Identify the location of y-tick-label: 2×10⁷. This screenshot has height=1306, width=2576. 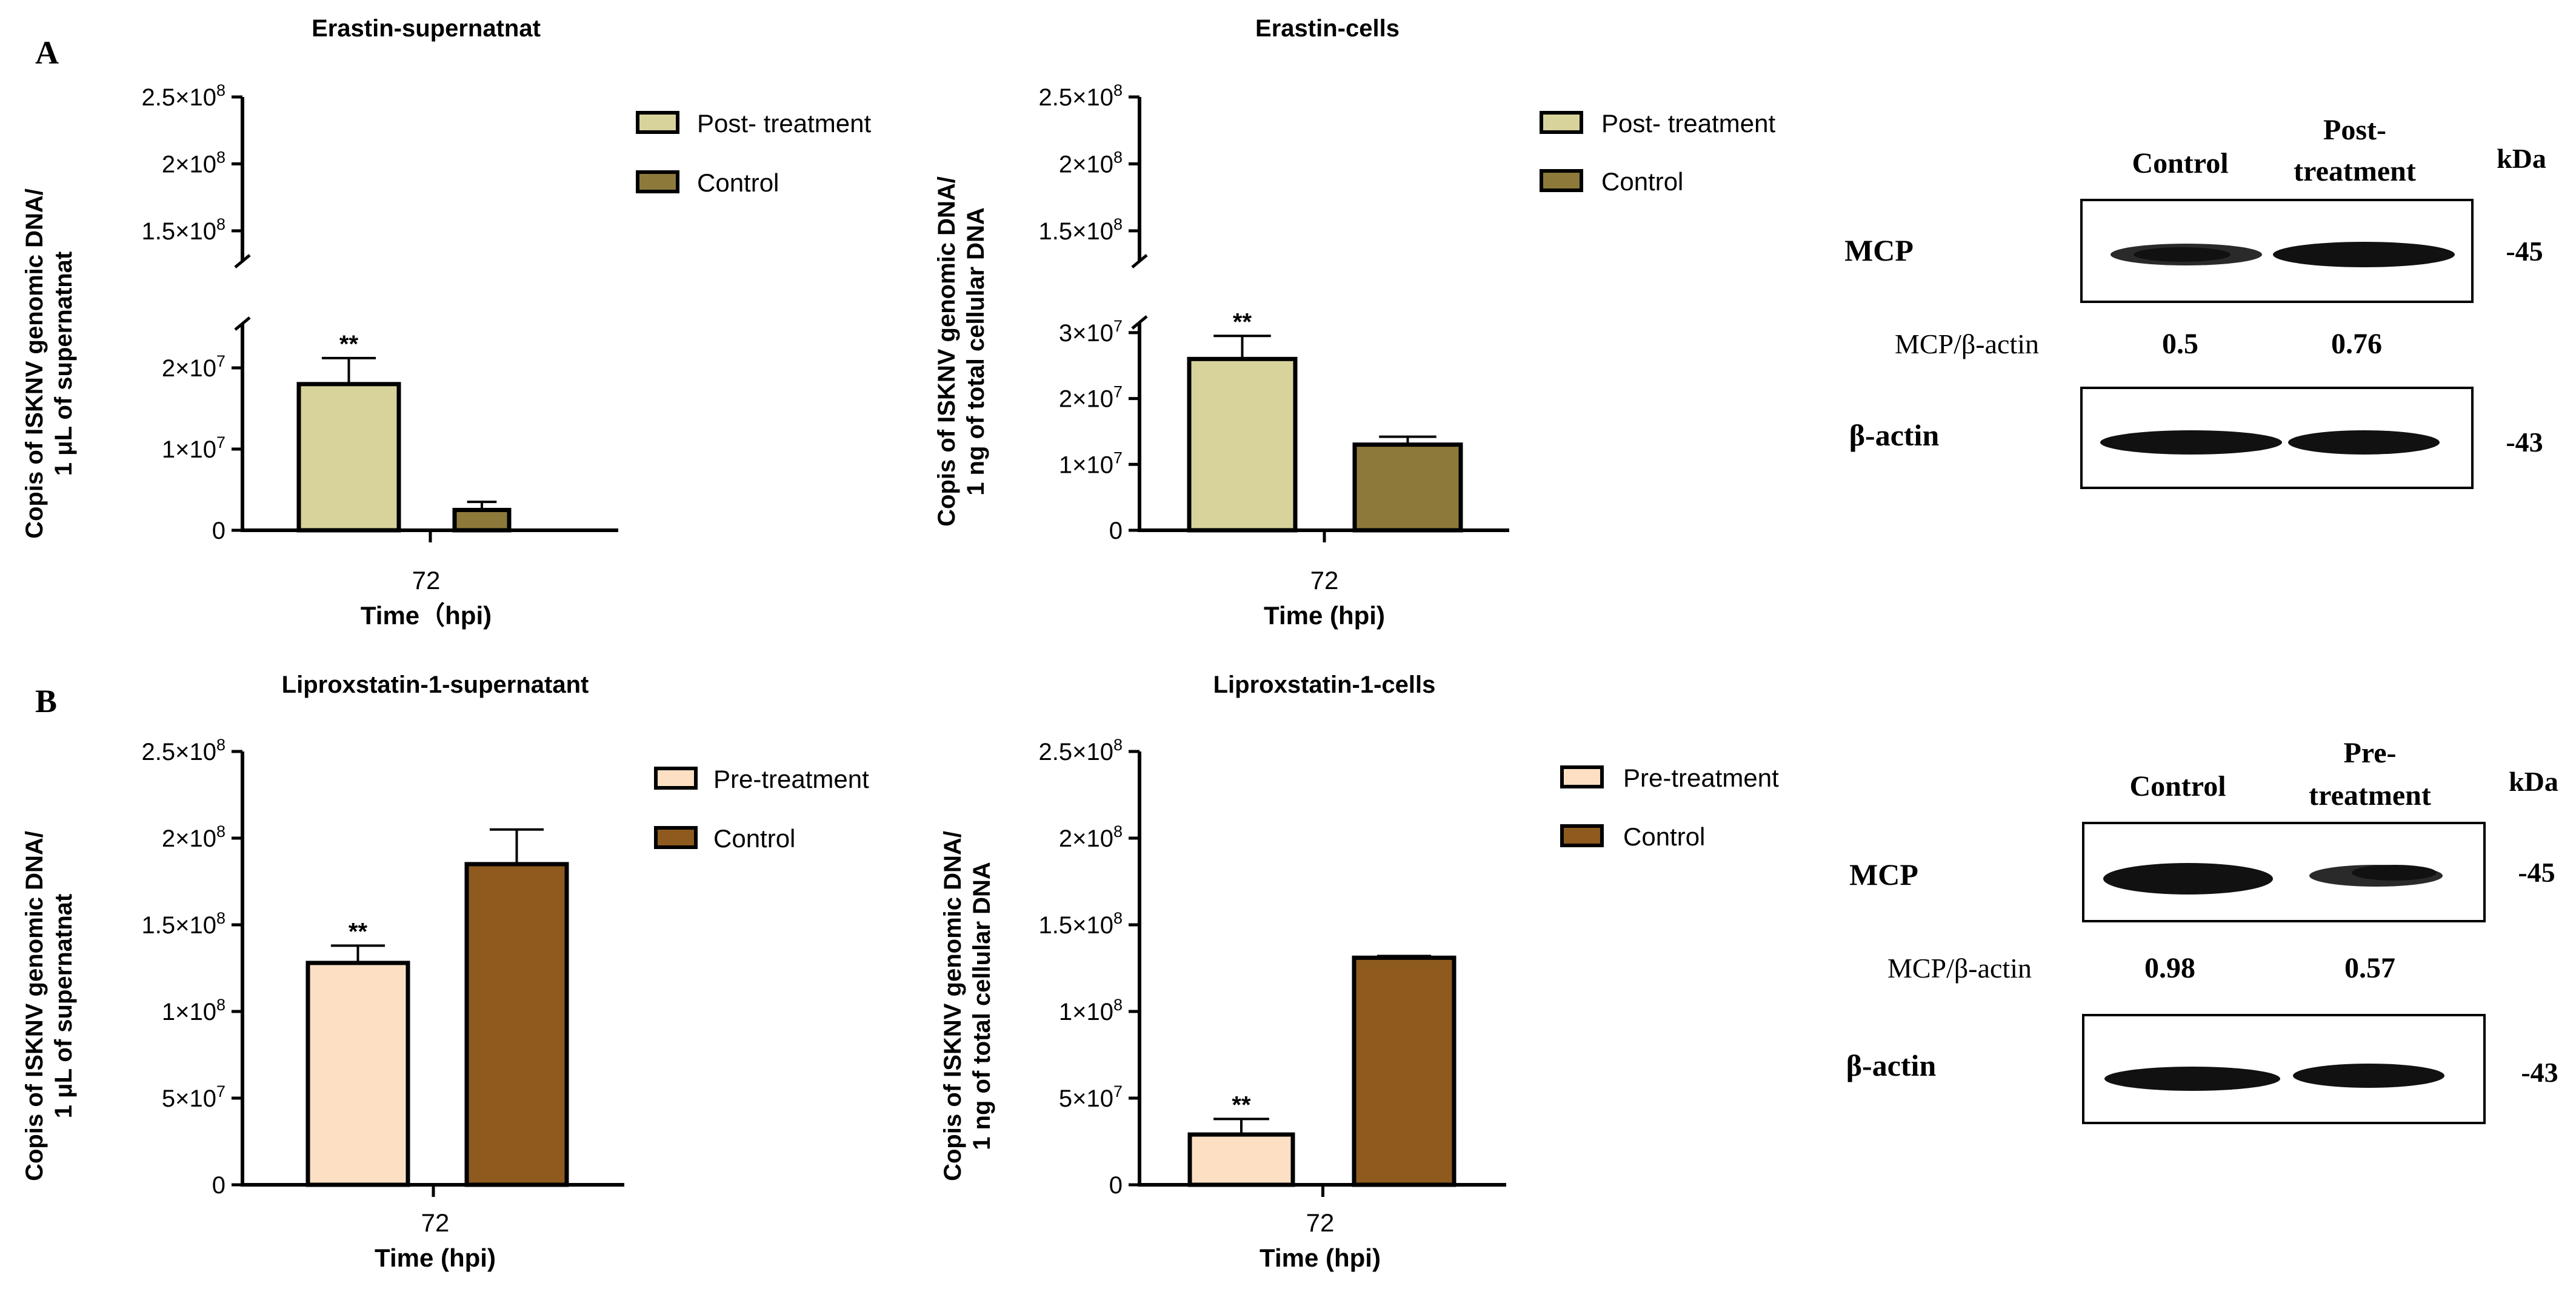
(1091, 398).